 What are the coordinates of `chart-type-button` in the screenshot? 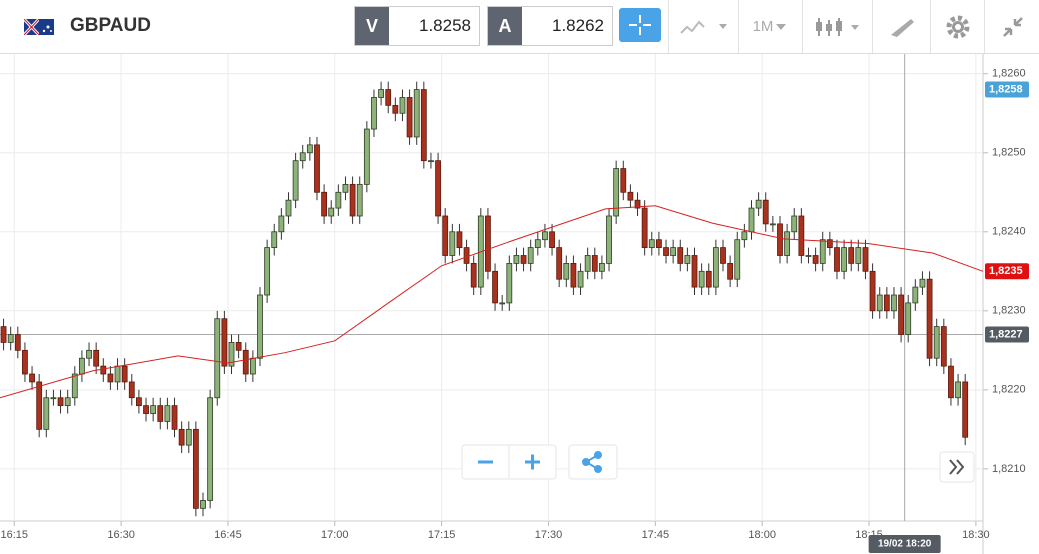 It's located at (837, 26).